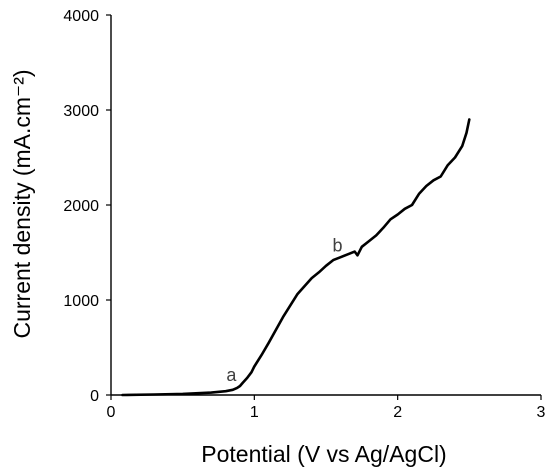 The height and width of the screenshot is (475, 550). What do you see at coordinates (111, 412) in the screenshot?
I see `x-tick-label: 0` at bounding box center [111, 412].